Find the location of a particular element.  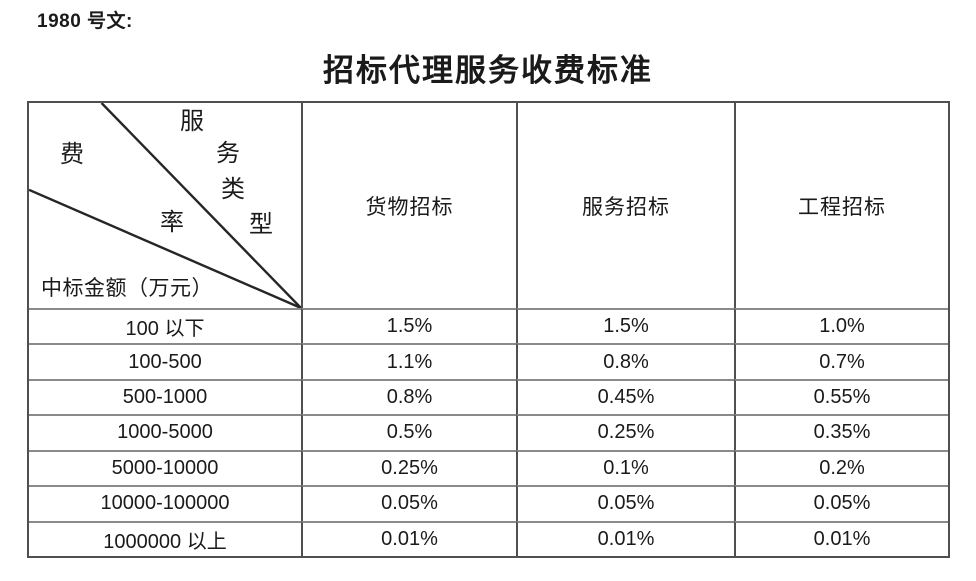

fee-value: 0.2% is located at coordinates (841, 467).